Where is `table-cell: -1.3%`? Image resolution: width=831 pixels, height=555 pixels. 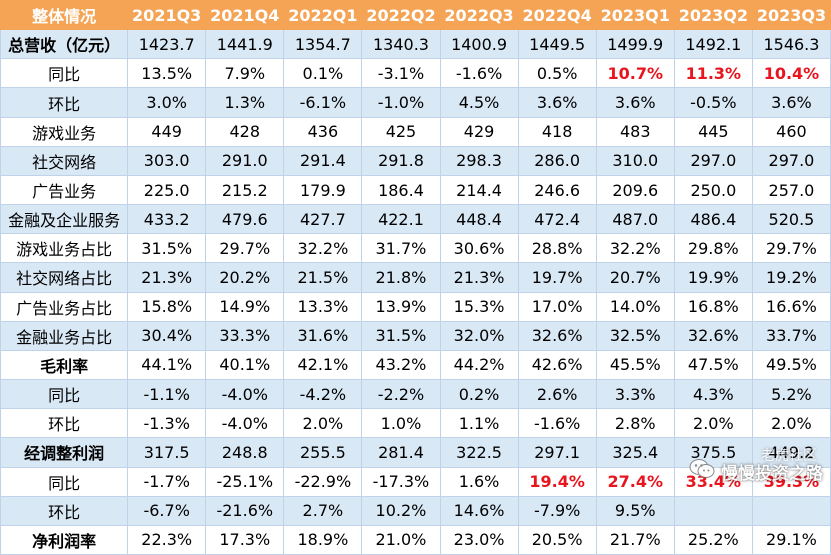
table-cell: -1.3% is located at coordinates (167, 423).